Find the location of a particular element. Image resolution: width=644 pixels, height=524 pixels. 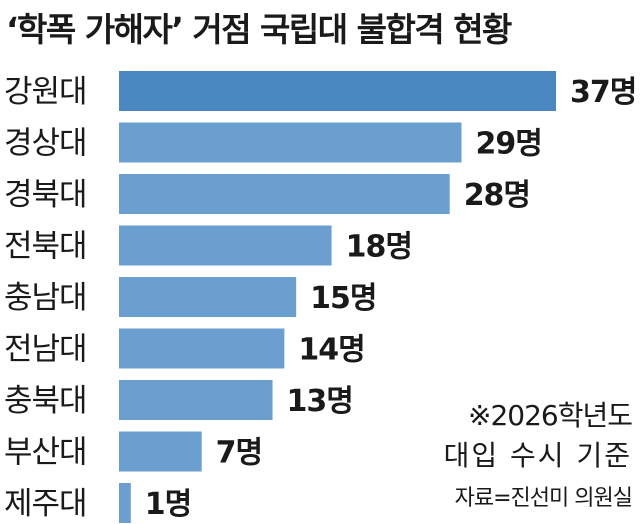

category-label: 전남대 is located at coordinates (45, 350).